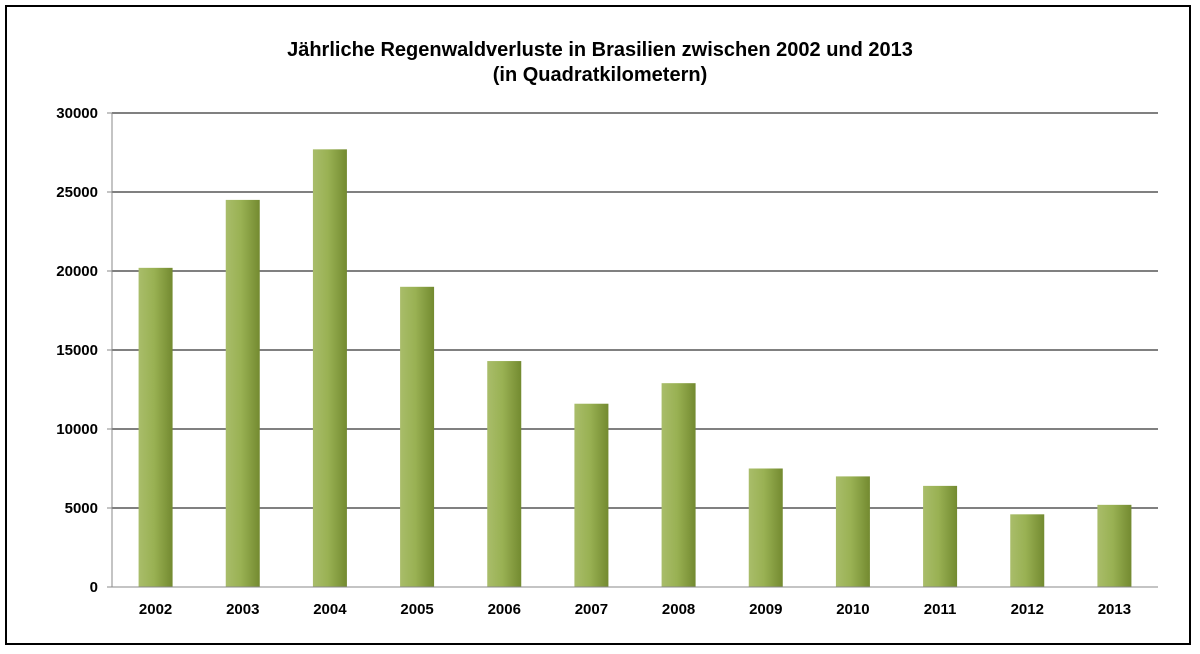 This screenshot has width=1200, height=654. I want to click on y-tick-label: 25000, so click(77, 192).